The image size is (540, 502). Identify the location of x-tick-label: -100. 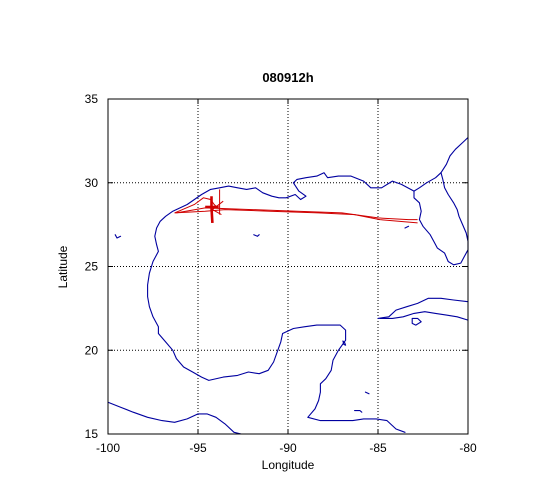
(108, 448).